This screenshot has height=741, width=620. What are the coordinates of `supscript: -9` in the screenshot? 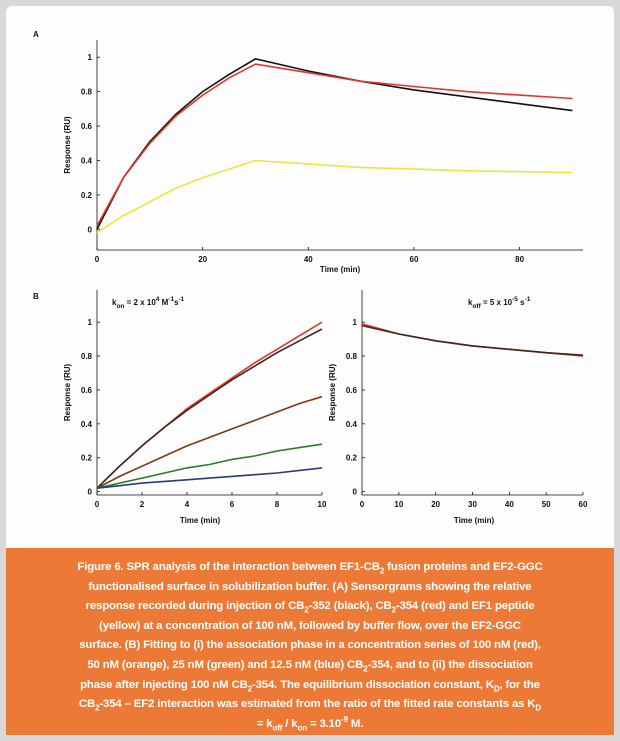 It's located at (344, 719).